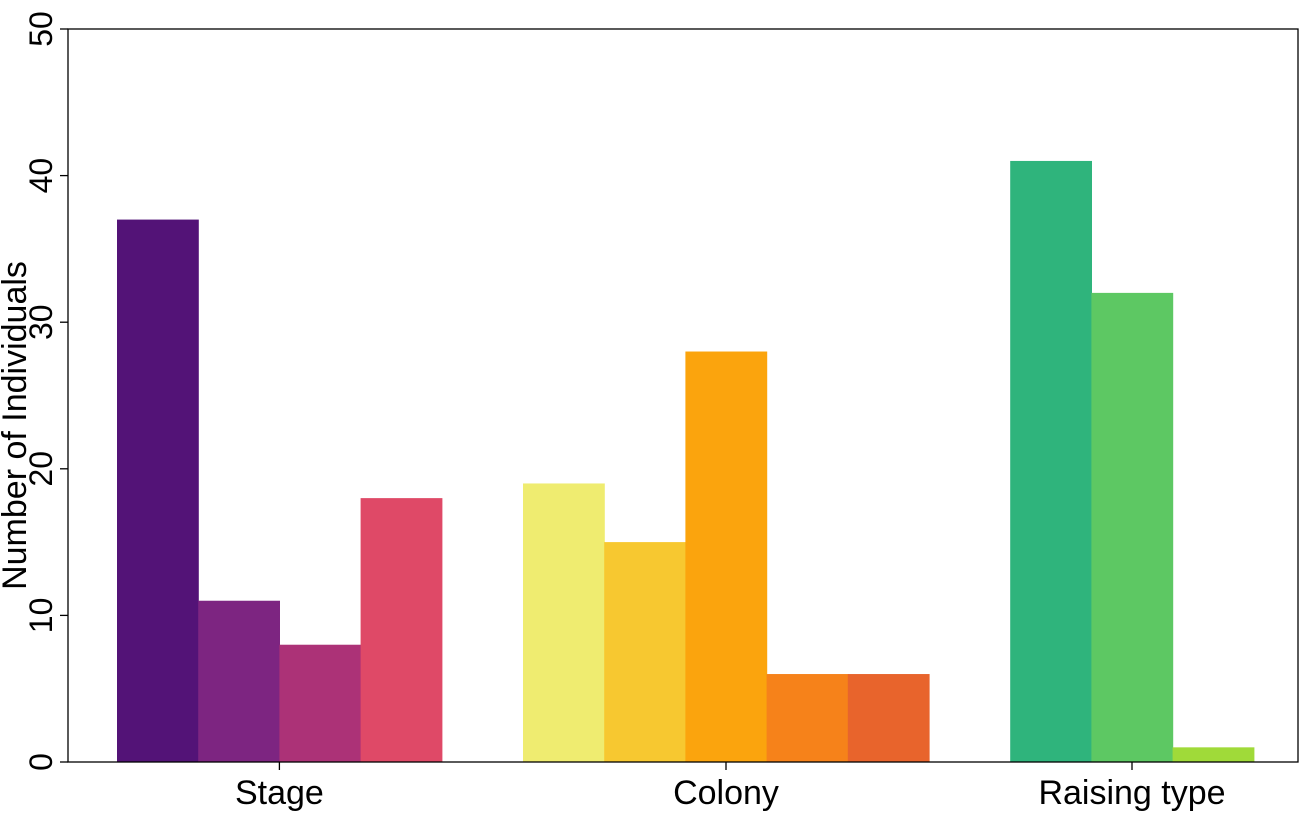  I want to click on y-tick-label: 40, so click(41, 176).